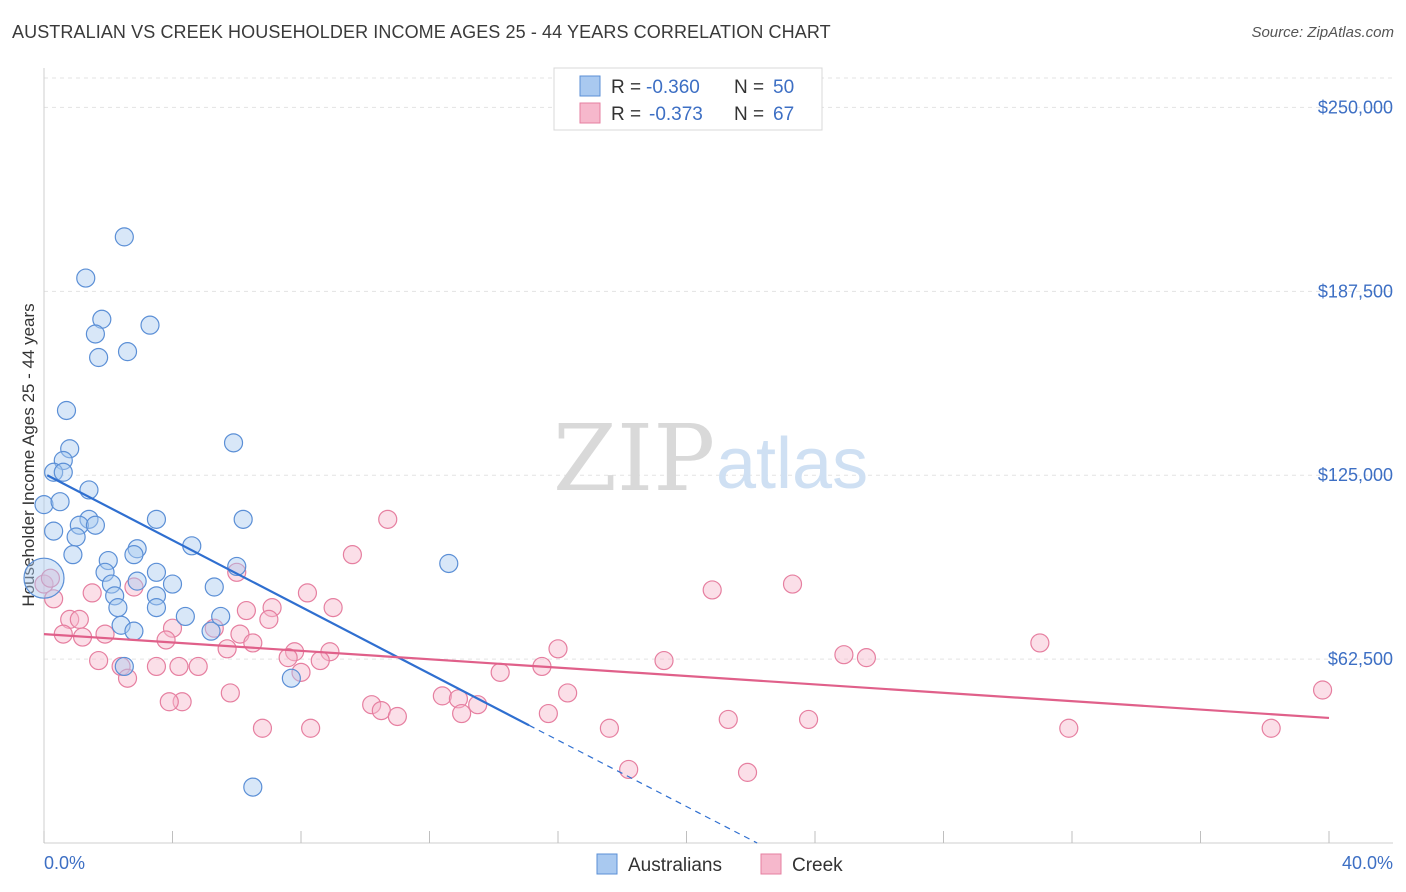 The width and height of the screenshot is (1406, 892). What do you see at coordinates (643, 784) in the screenshot?
I see `australians-trend-extension` at bounding box center [643, 784].